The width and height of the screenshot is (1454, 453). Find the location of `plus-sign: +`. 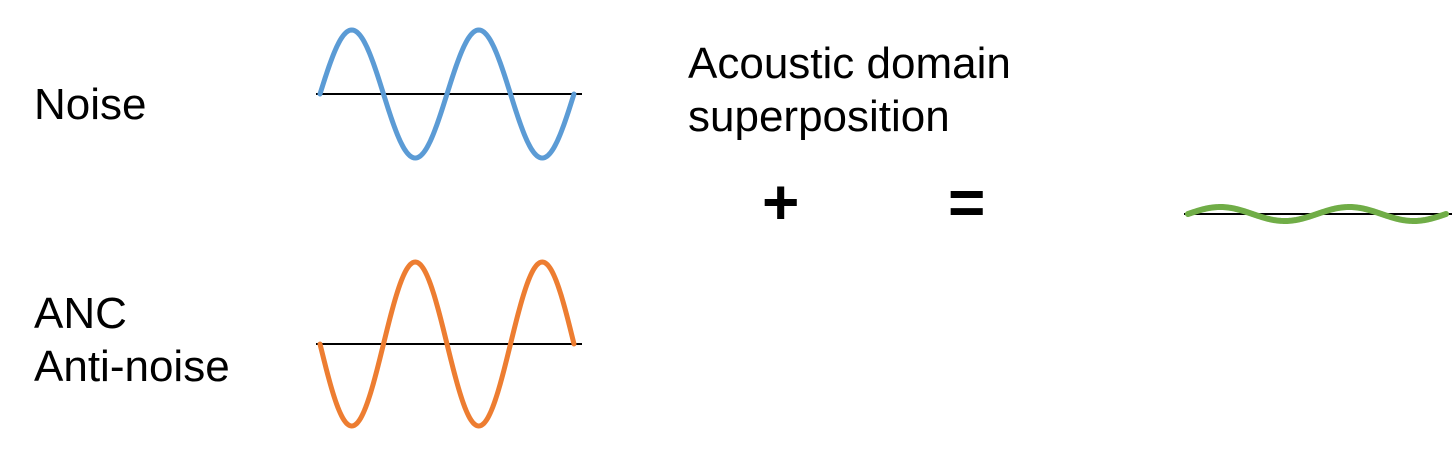

plus-sign: + is located at coordinates (781, 202).